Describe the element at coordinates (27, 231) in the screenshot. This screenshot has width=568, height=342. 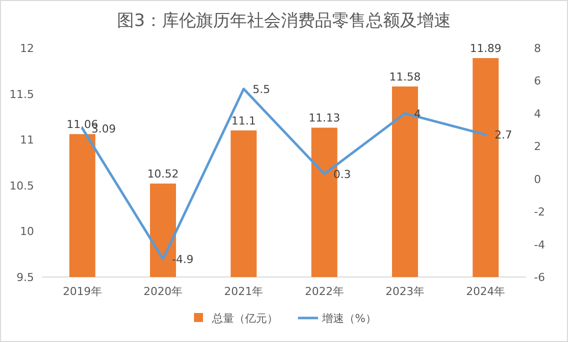
I see `y-tick-label: 10` at that location.